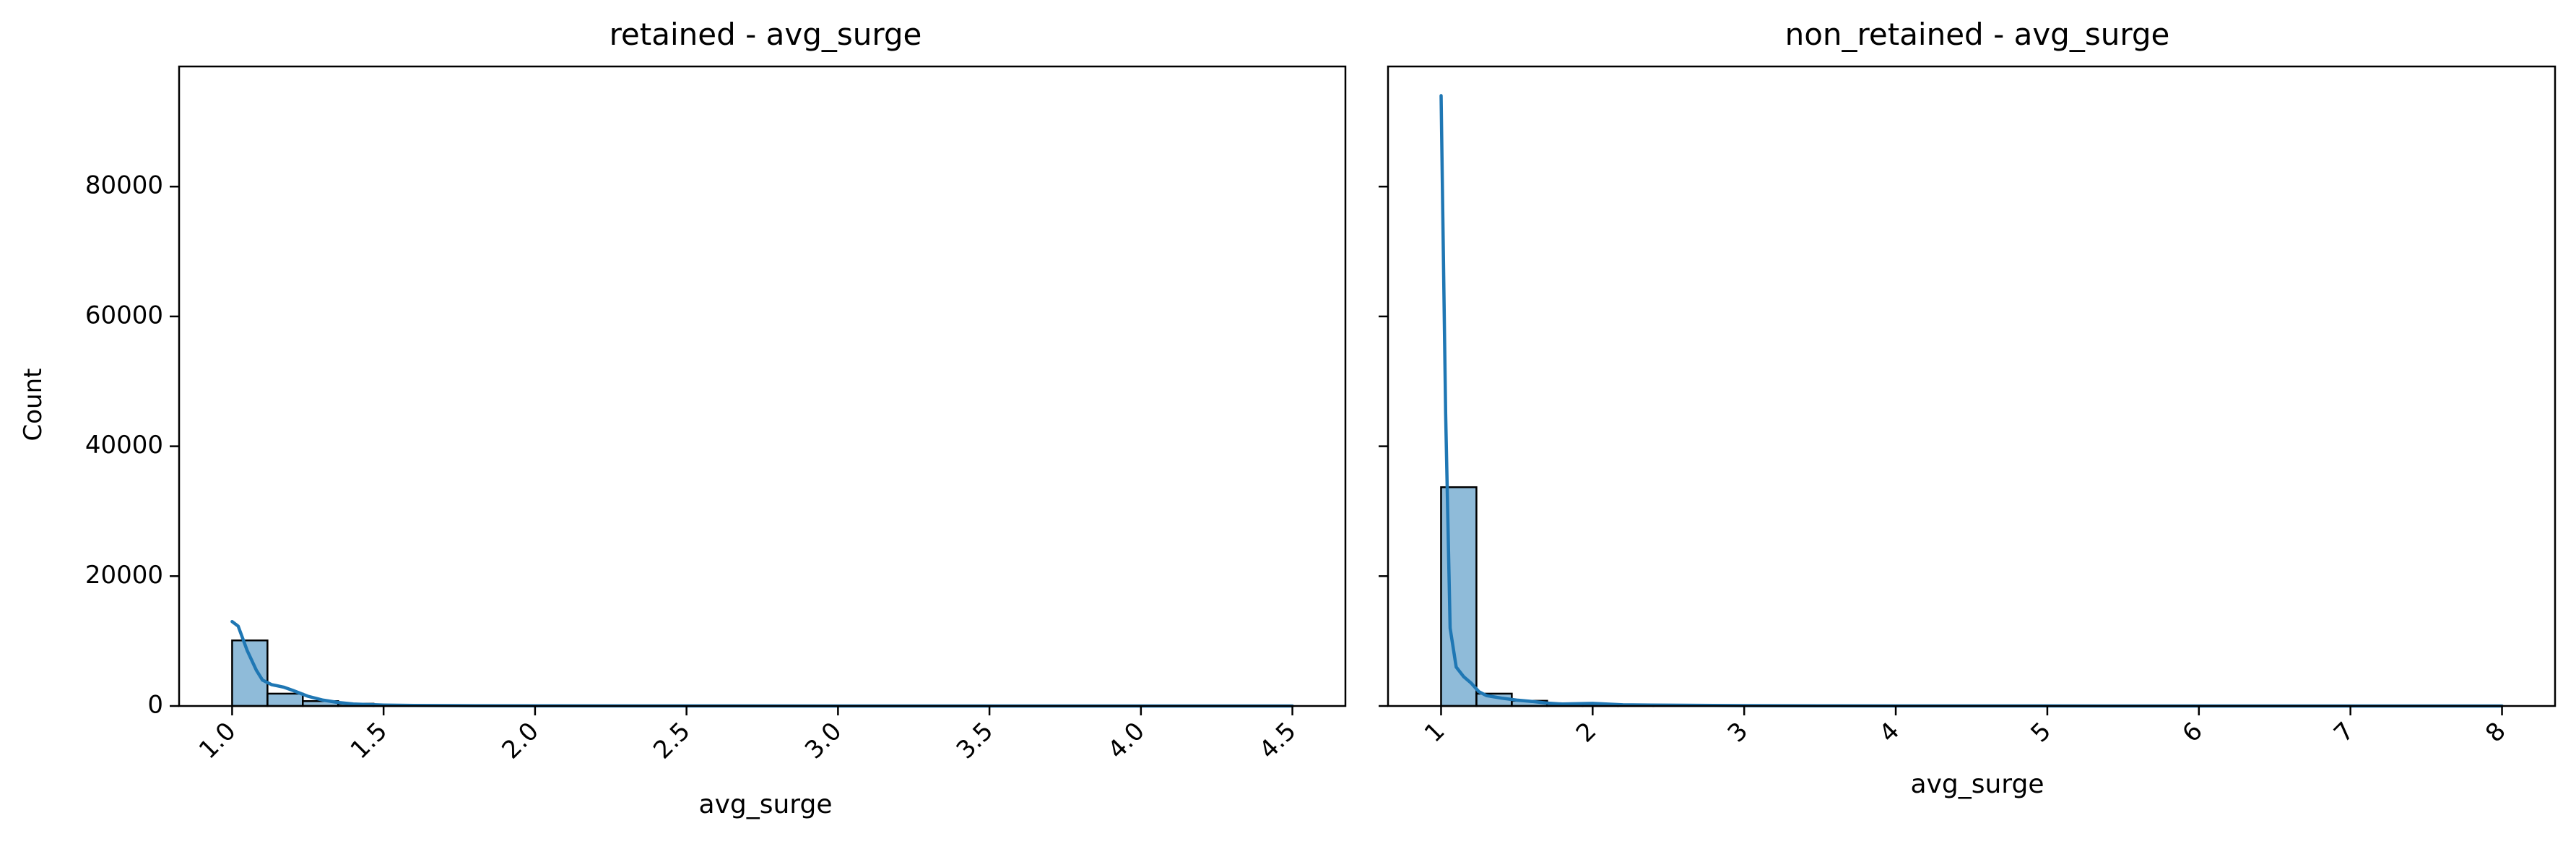 This screenshot has width=2576, height=844. What do you see at coordinates (124, 446) in the screenshot?
I see `y-tick-label: 40000` at bounding box center [124, 446].